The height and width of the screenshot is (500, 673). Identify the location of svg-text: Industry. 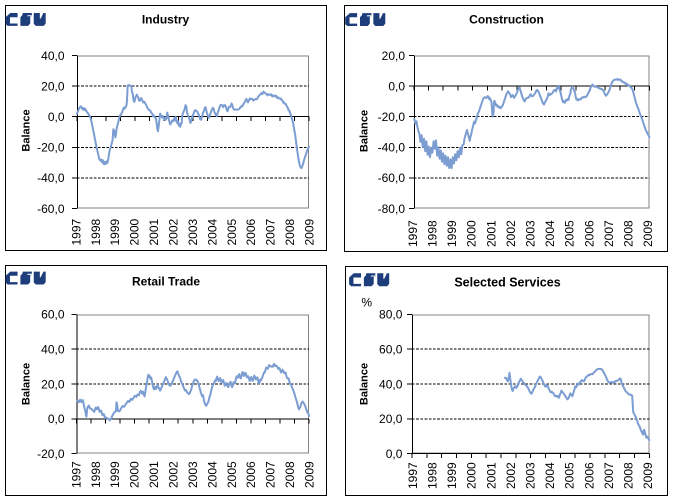
(166, 20).